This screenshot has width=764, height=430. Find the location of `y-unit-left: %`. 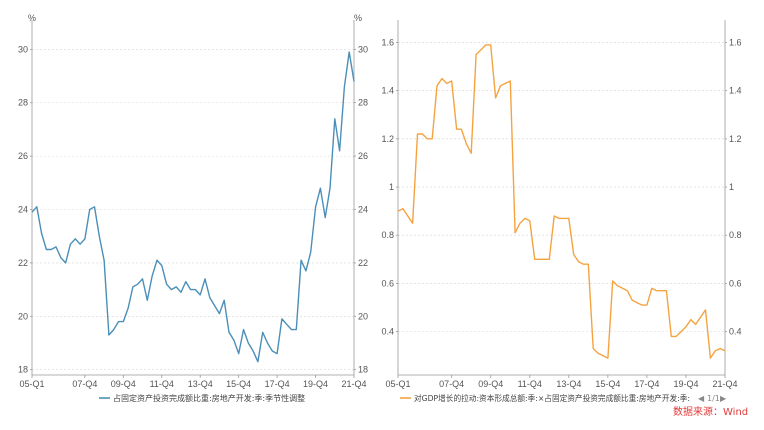

y-unit-left: % is located at coordinates (32, 18).